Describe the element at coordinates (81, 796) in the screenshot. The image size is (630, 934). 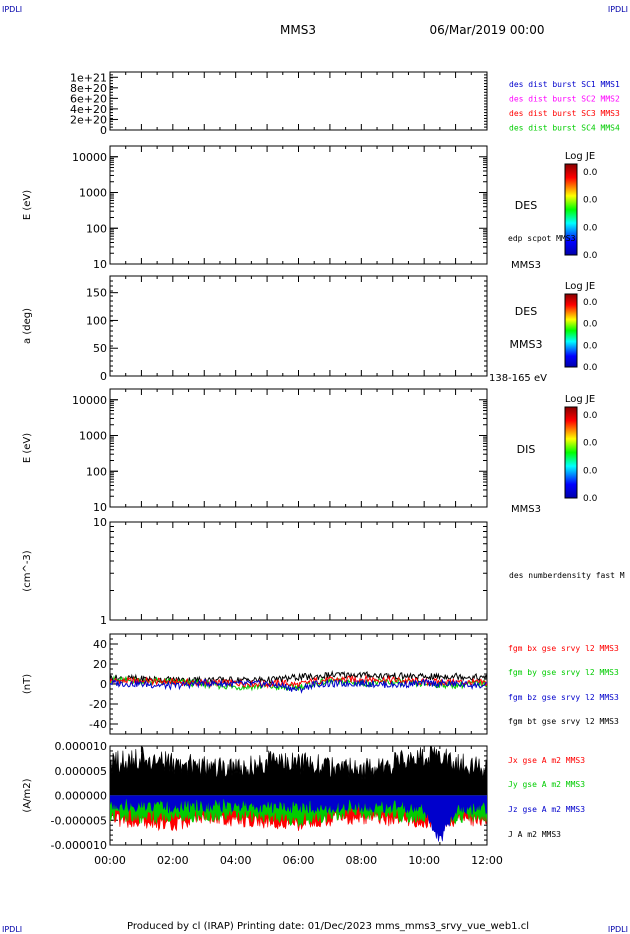
I see `y-tick-label: 0.000000` at that location.